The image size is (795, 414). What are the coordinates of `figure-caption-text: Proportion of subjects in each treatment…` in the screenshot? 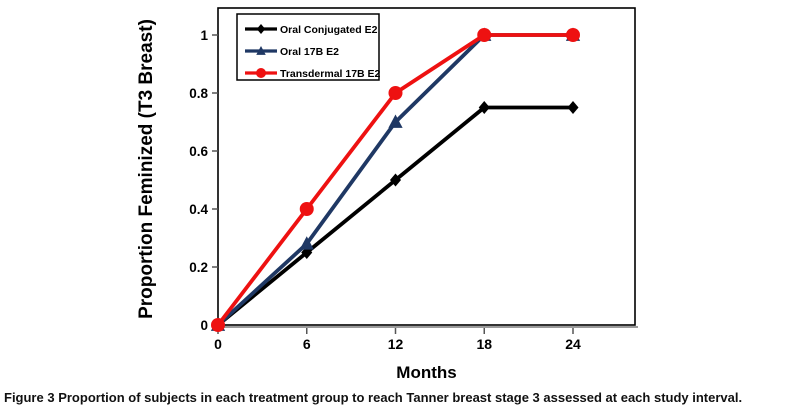 It's located at (400, 397).